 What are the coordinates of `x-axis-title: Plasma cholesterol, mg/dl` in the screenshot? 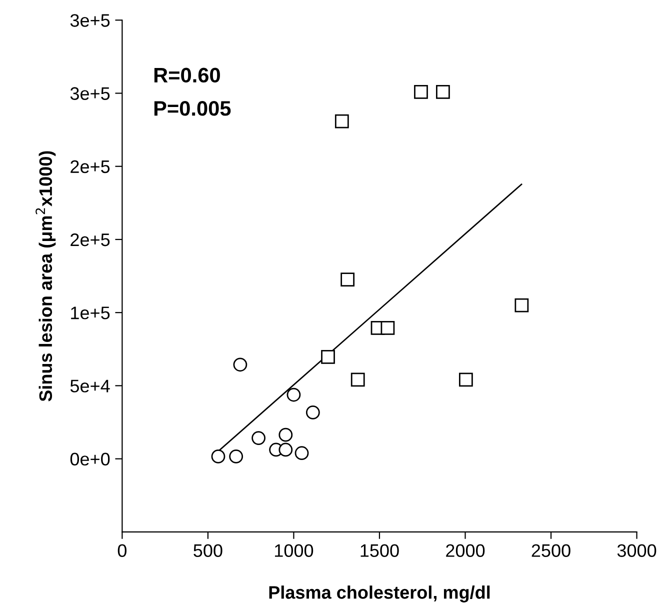 It's located at (379, 594).